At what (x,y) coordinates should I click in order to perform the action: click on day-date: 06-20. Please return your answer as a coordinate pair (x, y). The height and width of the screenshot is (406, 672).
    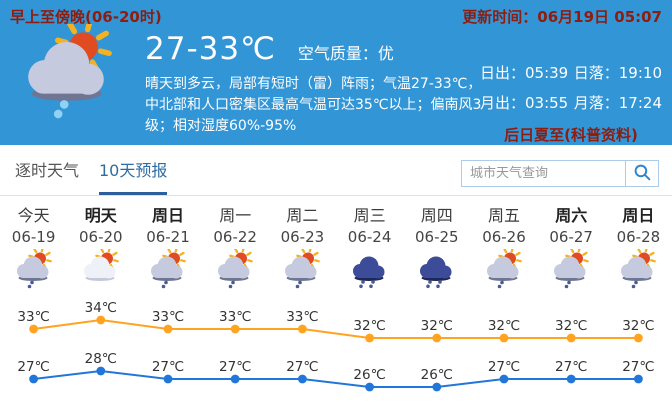
    Looking at the image, I should click on (100, 237).